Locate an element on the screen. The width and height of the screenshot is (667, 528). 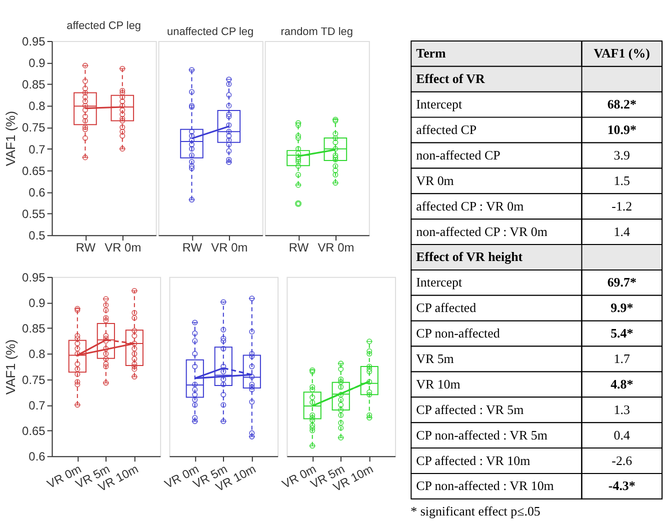
data-label: 1.3 is located at coordinates (622, 409).